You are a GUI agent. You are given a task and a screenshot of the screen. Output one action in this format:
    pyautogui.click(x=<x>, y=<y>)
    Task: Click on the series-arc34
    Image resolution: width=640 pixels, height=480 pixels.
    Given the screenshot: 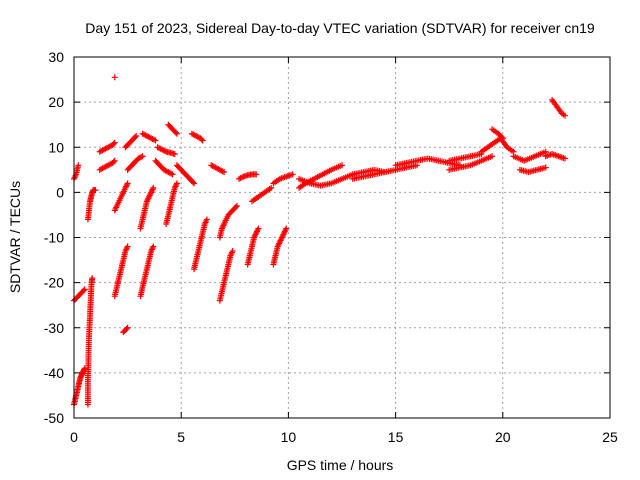 What is the action you would take?
    pyautogui.click(x=385, y=172)
    